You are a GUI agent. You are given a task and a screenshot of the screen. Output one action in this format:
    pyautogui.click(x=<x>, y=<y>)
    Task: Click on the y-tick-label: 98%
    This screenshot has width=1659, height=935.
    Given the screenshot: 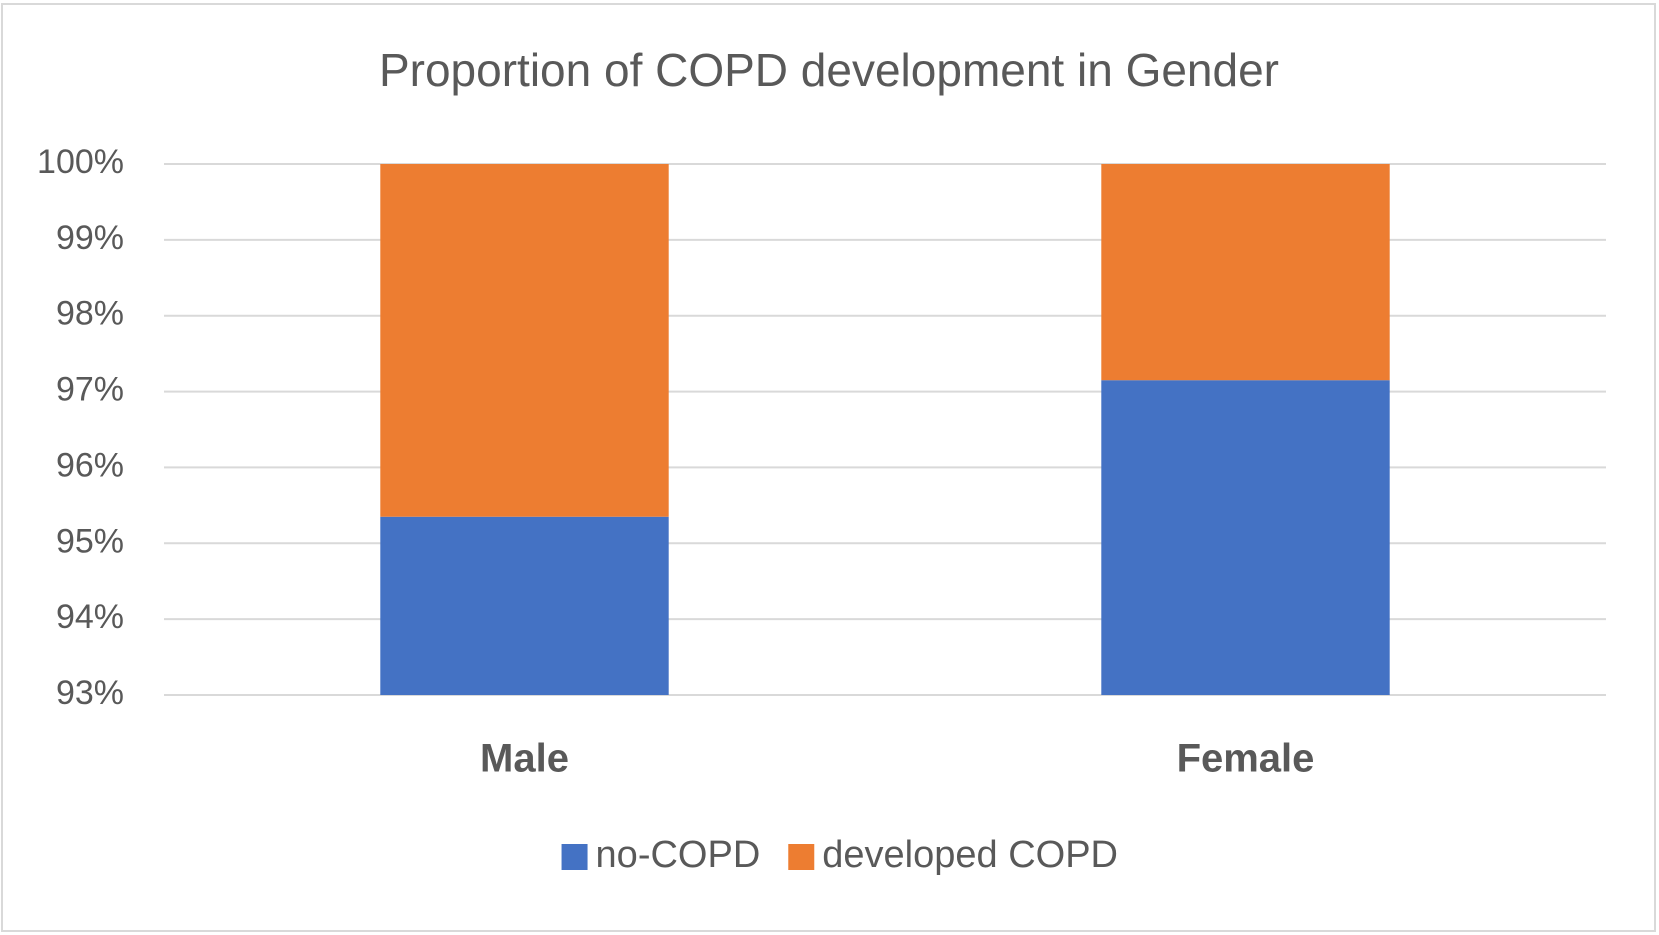 What is the action you would take?
    pyautogui.click(x=90, y=314)
    